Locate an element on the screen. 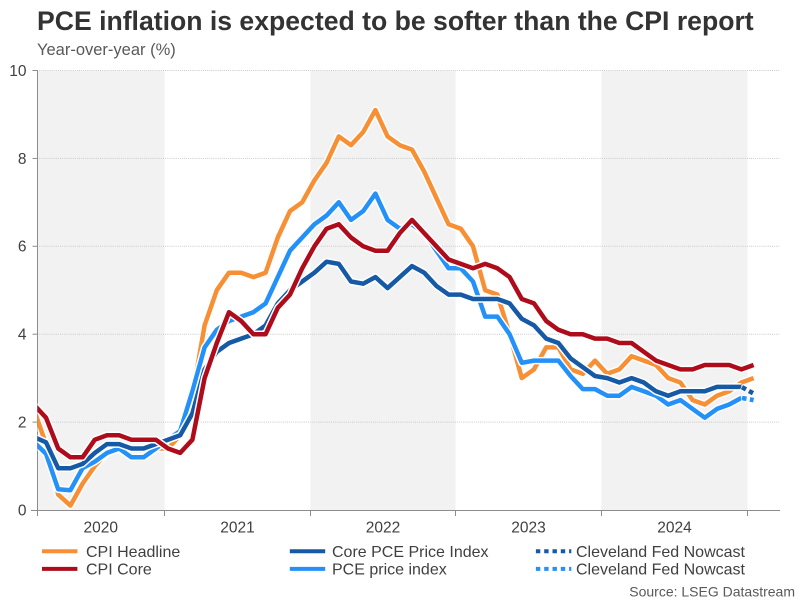 The height and width of the screenshot is (606, 801). svg-text: CPI Headline is located at coordinates (133, 552).